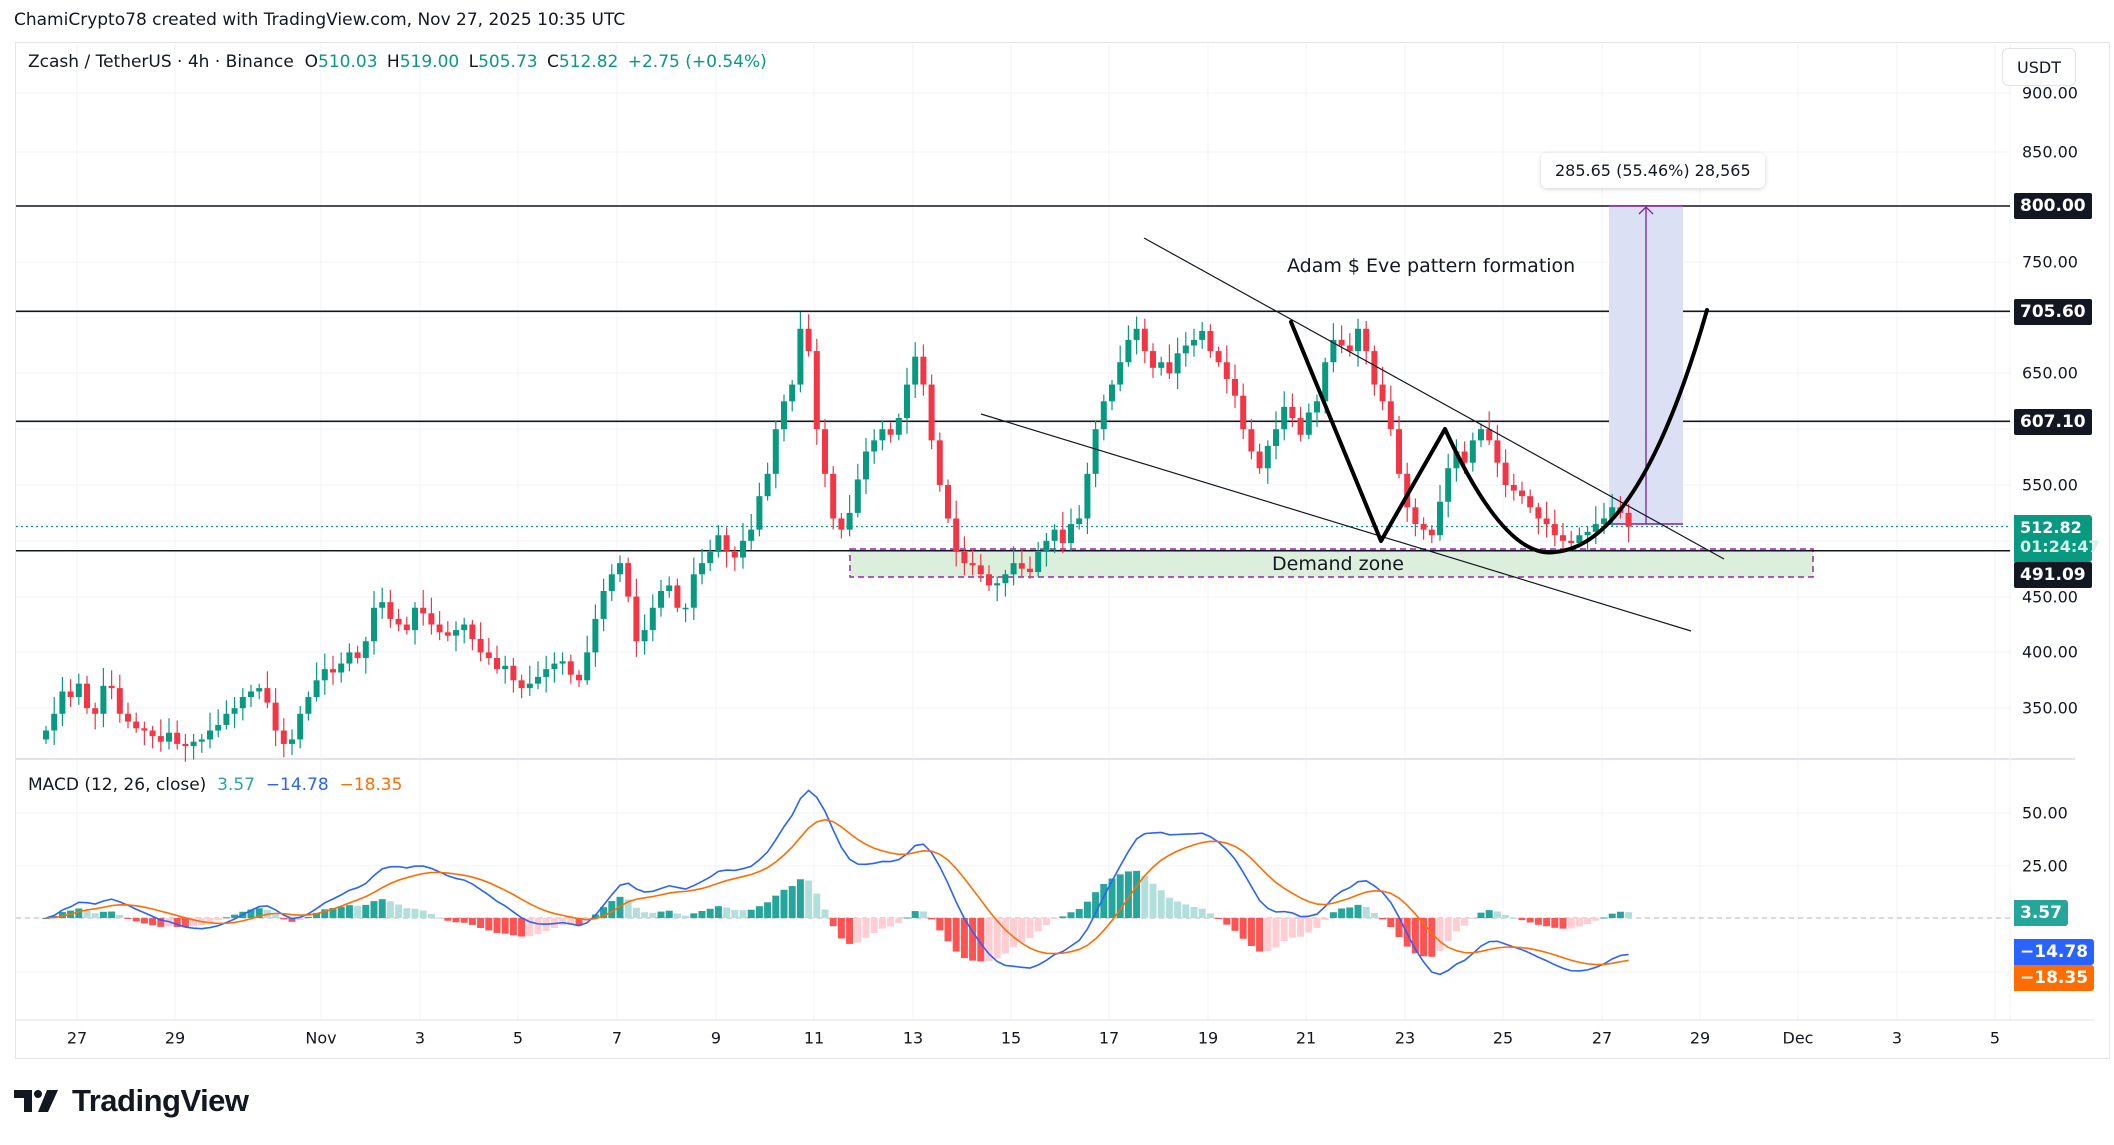  I want to click on macd-line, so click(837, 882).